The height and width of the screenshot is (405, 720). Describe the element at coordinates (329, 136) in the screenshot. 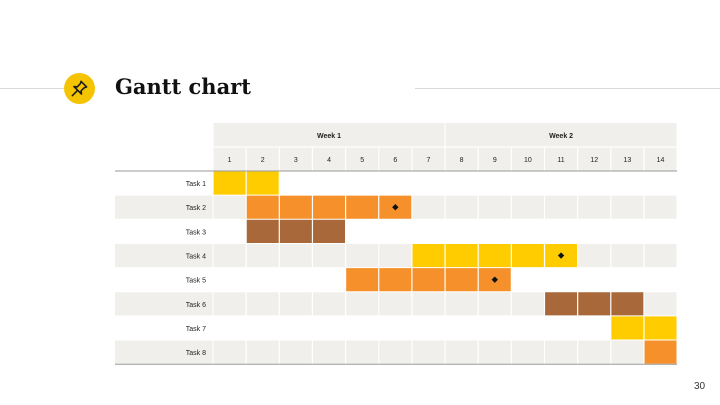

I see `week-label: Week 1` at that location.